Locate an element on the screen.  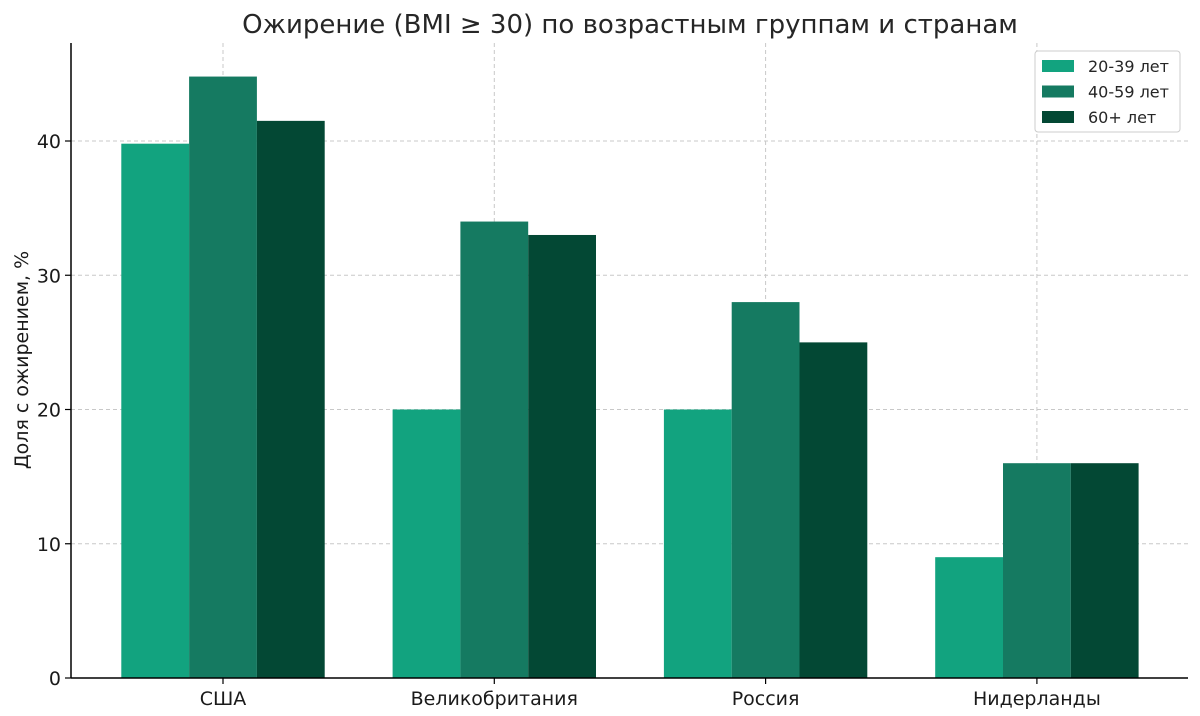
legend-label: 40-59 лет is located at coordinates (1128, 92).